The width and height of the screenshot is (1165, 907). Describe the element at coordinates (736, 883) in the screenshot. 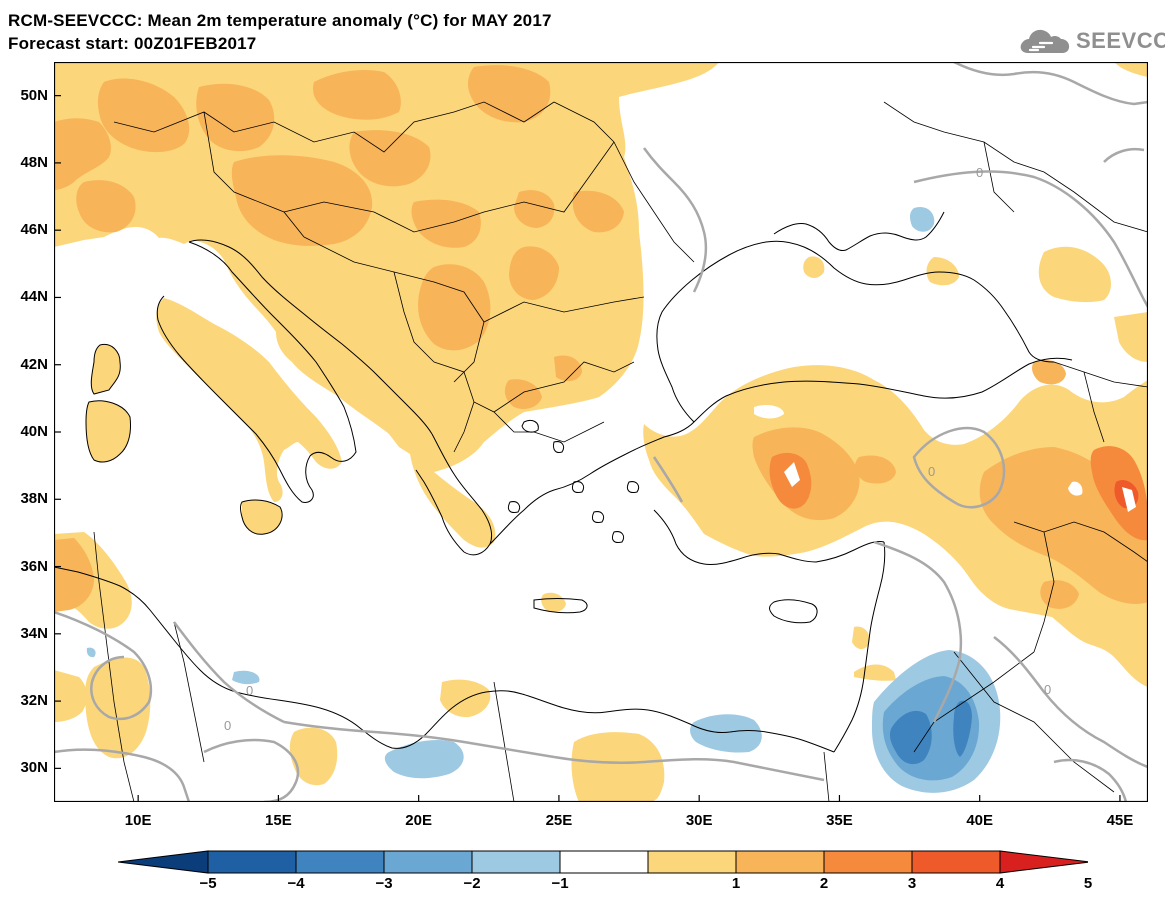

I see `colorbar-label: 1` at that location.